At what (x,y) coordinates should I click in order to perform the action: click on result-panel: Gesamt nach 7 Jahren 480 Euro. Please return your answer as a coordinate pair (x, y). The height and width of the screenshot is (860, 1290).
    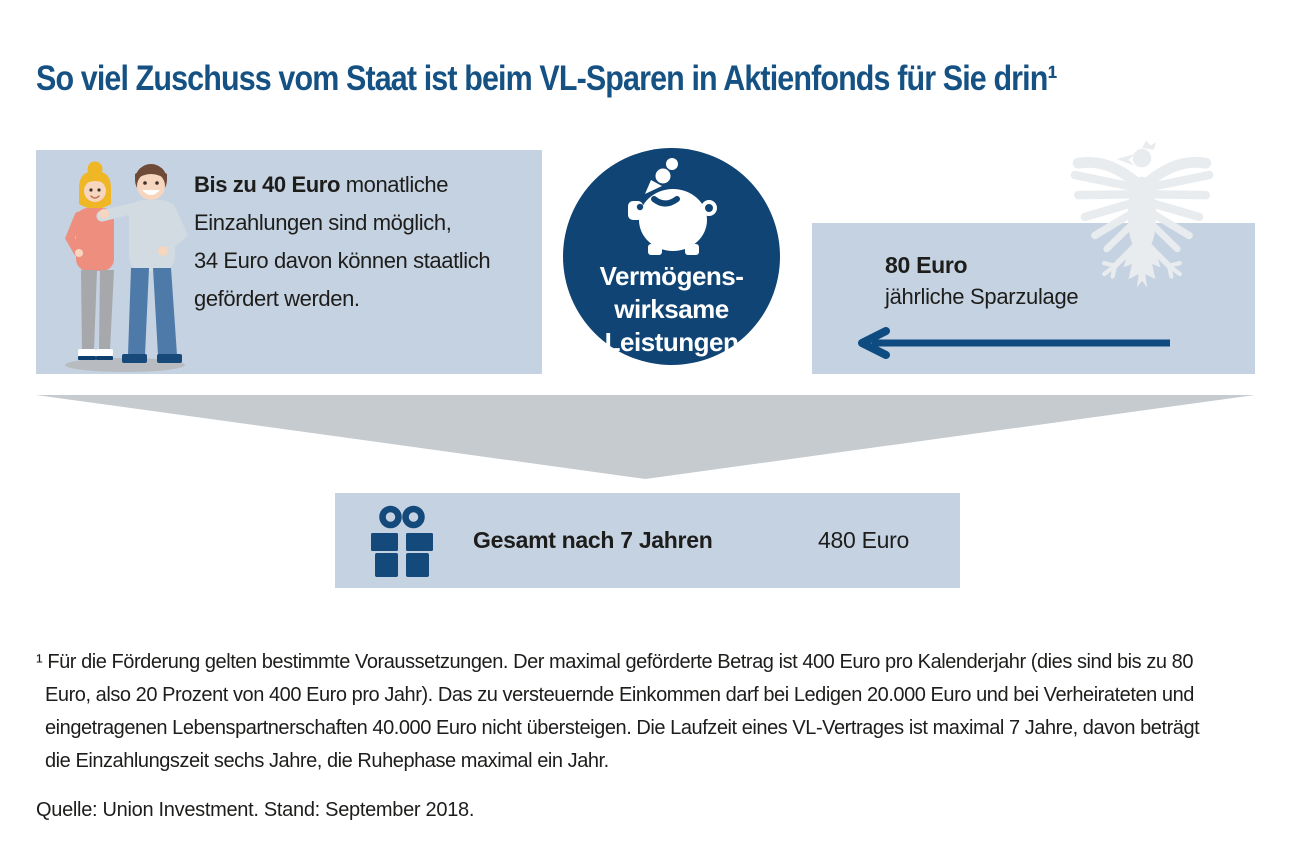
    Looking at the image, I should click on (647, 540).